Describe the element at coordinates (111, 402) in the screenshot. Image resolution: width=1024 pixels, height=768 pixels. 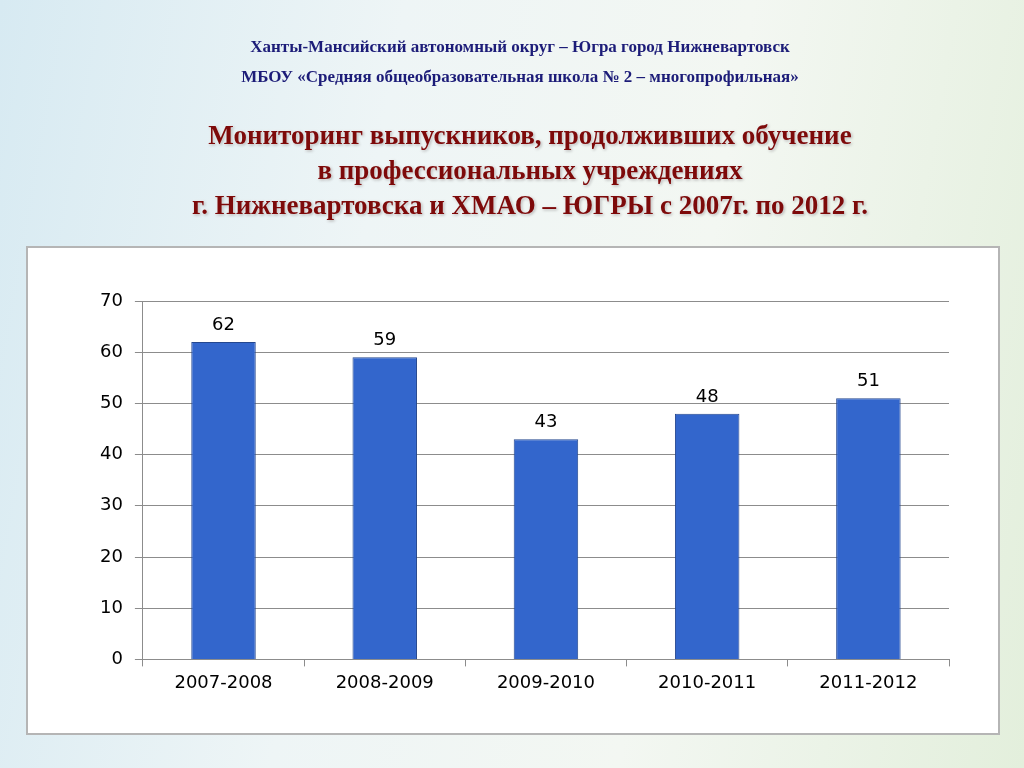
I see `y-tick-label: 50` at that location.